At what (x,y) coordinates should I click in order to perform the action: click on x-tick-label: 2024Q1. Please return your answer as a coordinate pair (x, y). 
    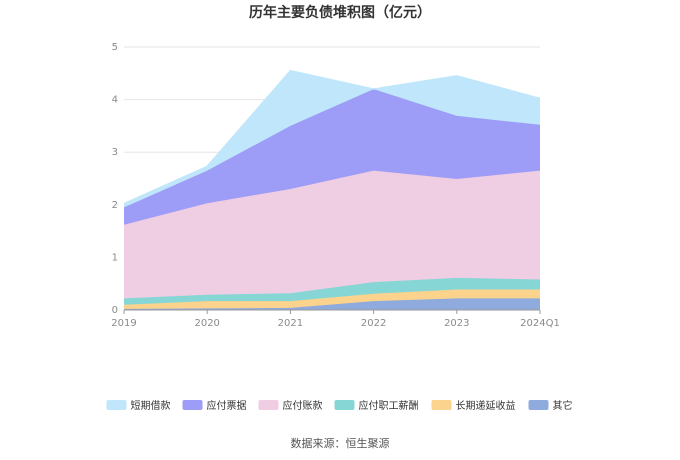
    Looking at the image, I should click on (540, 323).